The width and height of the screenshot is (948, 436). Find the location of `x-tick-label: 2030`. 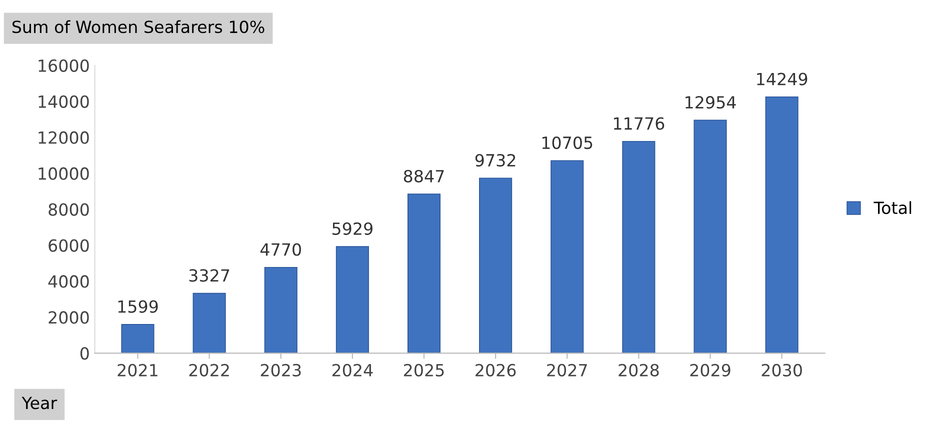

x-tick-label: 2030 is located at coordinates (782, 370).